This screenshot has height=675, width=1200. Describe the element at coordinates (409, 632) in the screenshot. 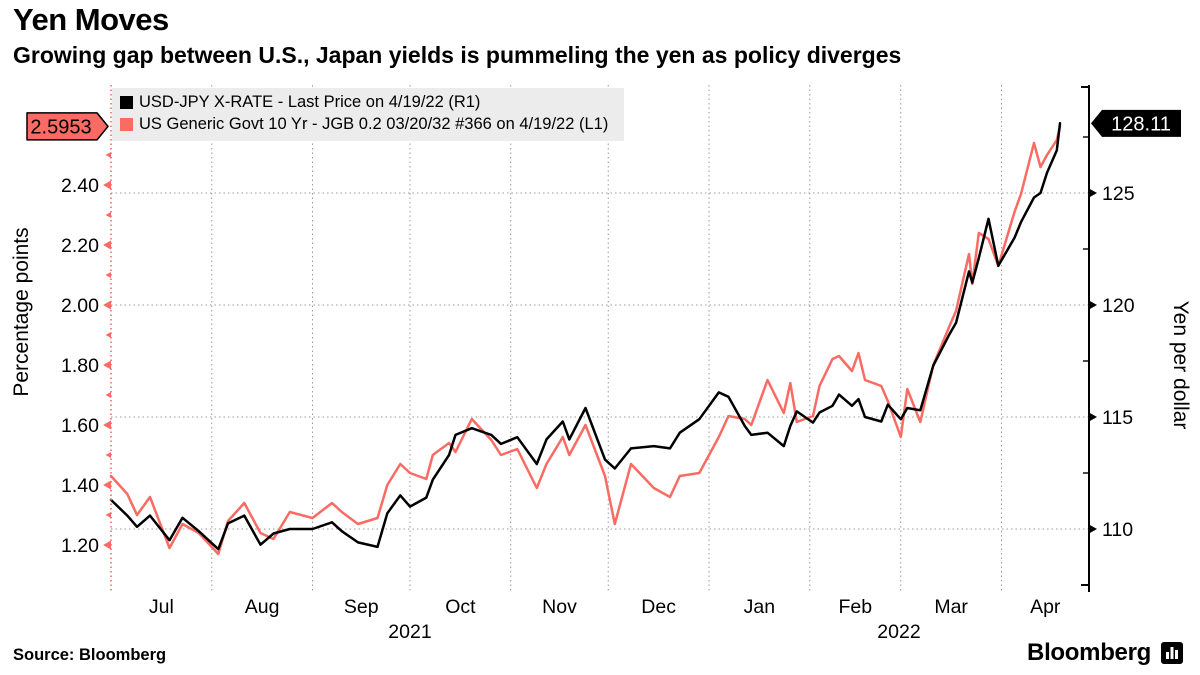

I see `year-label: 2021` at that location.